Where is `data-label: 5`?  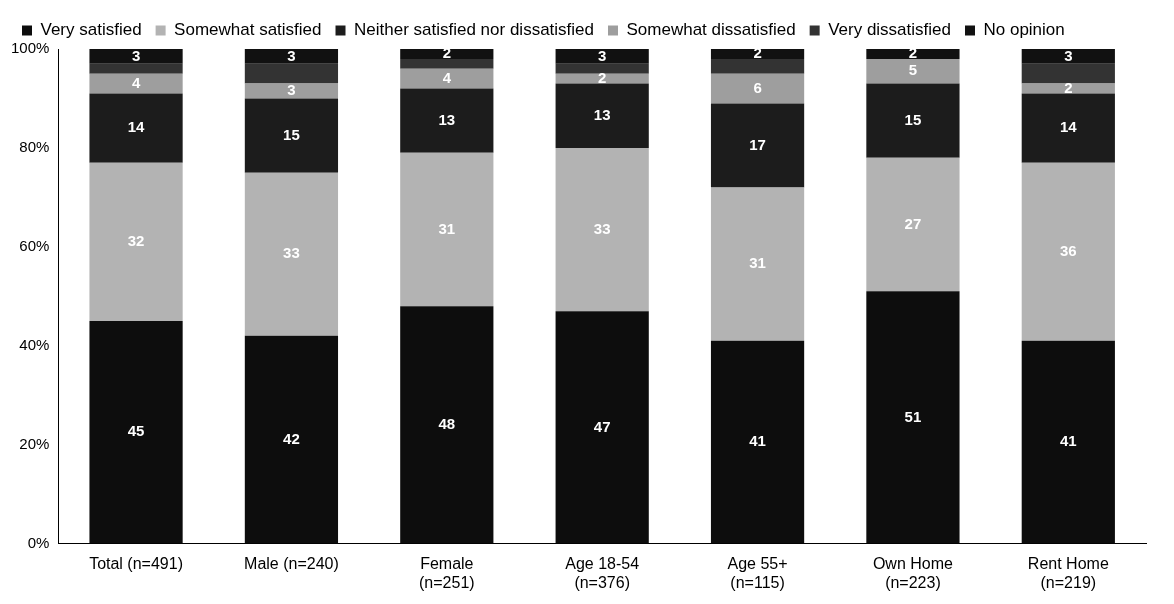
data-label: 5 is located at coordinates (913, 70).